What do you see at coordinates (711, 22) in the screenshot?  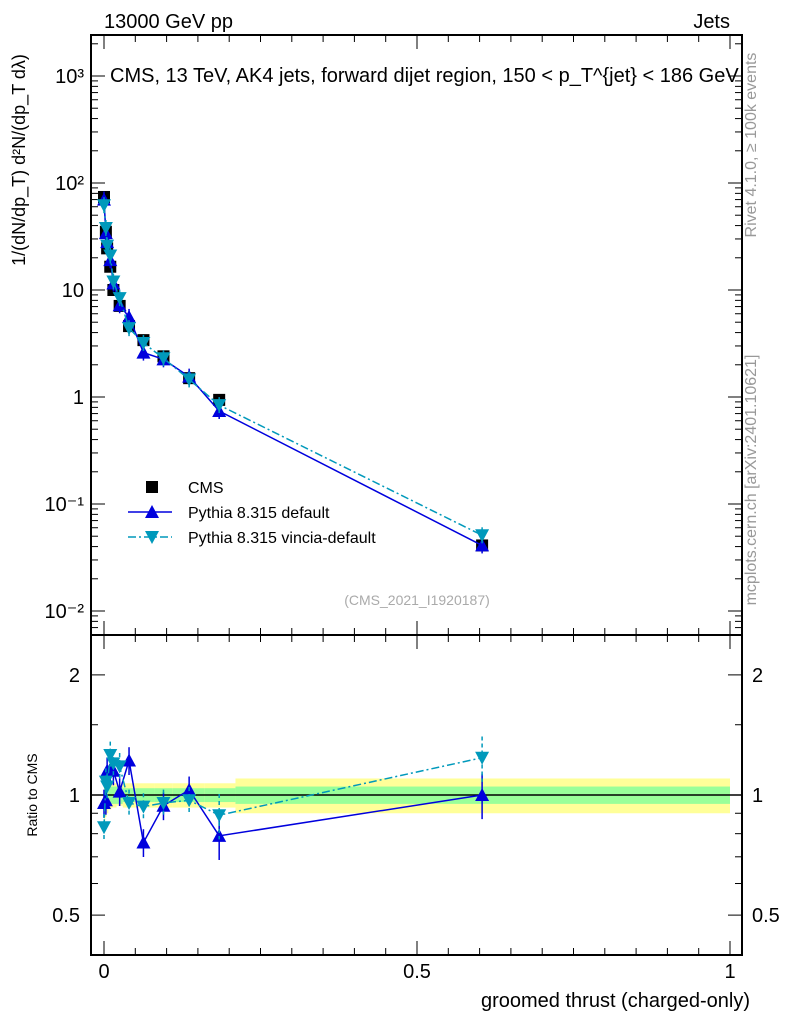 I see `header-right: Jets` at bounding box center [711, 22].